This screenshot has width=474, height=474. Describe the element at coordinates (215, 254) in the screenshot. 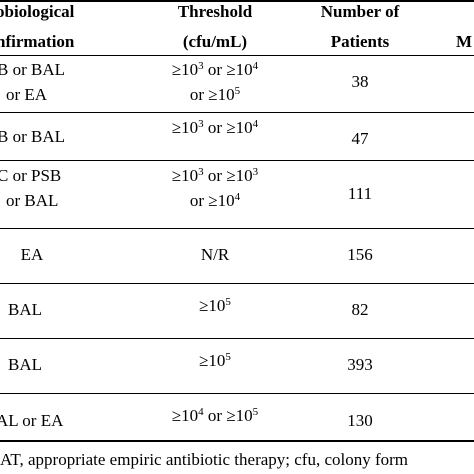

I see `row-4-threshold: N/R` at that location.